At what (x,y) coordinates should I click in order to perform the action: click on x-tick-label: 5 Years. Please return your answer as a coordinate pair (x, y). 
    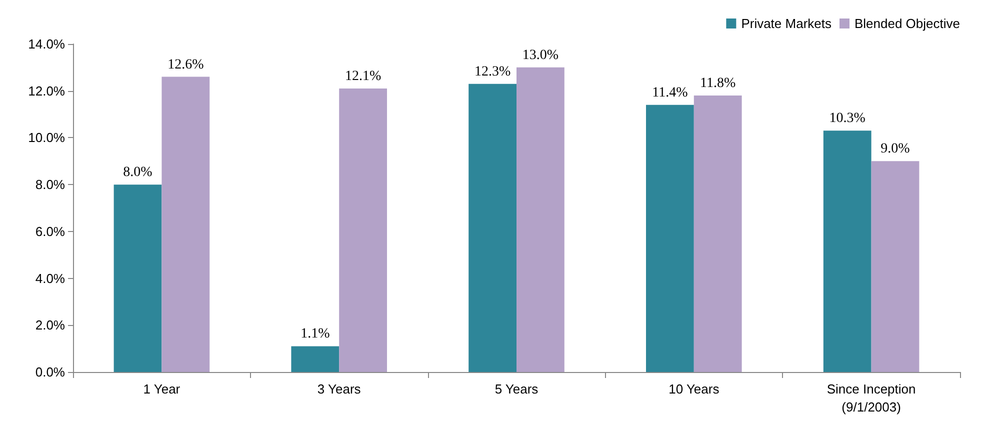
    Looking at the image, I should click on (516, 389).